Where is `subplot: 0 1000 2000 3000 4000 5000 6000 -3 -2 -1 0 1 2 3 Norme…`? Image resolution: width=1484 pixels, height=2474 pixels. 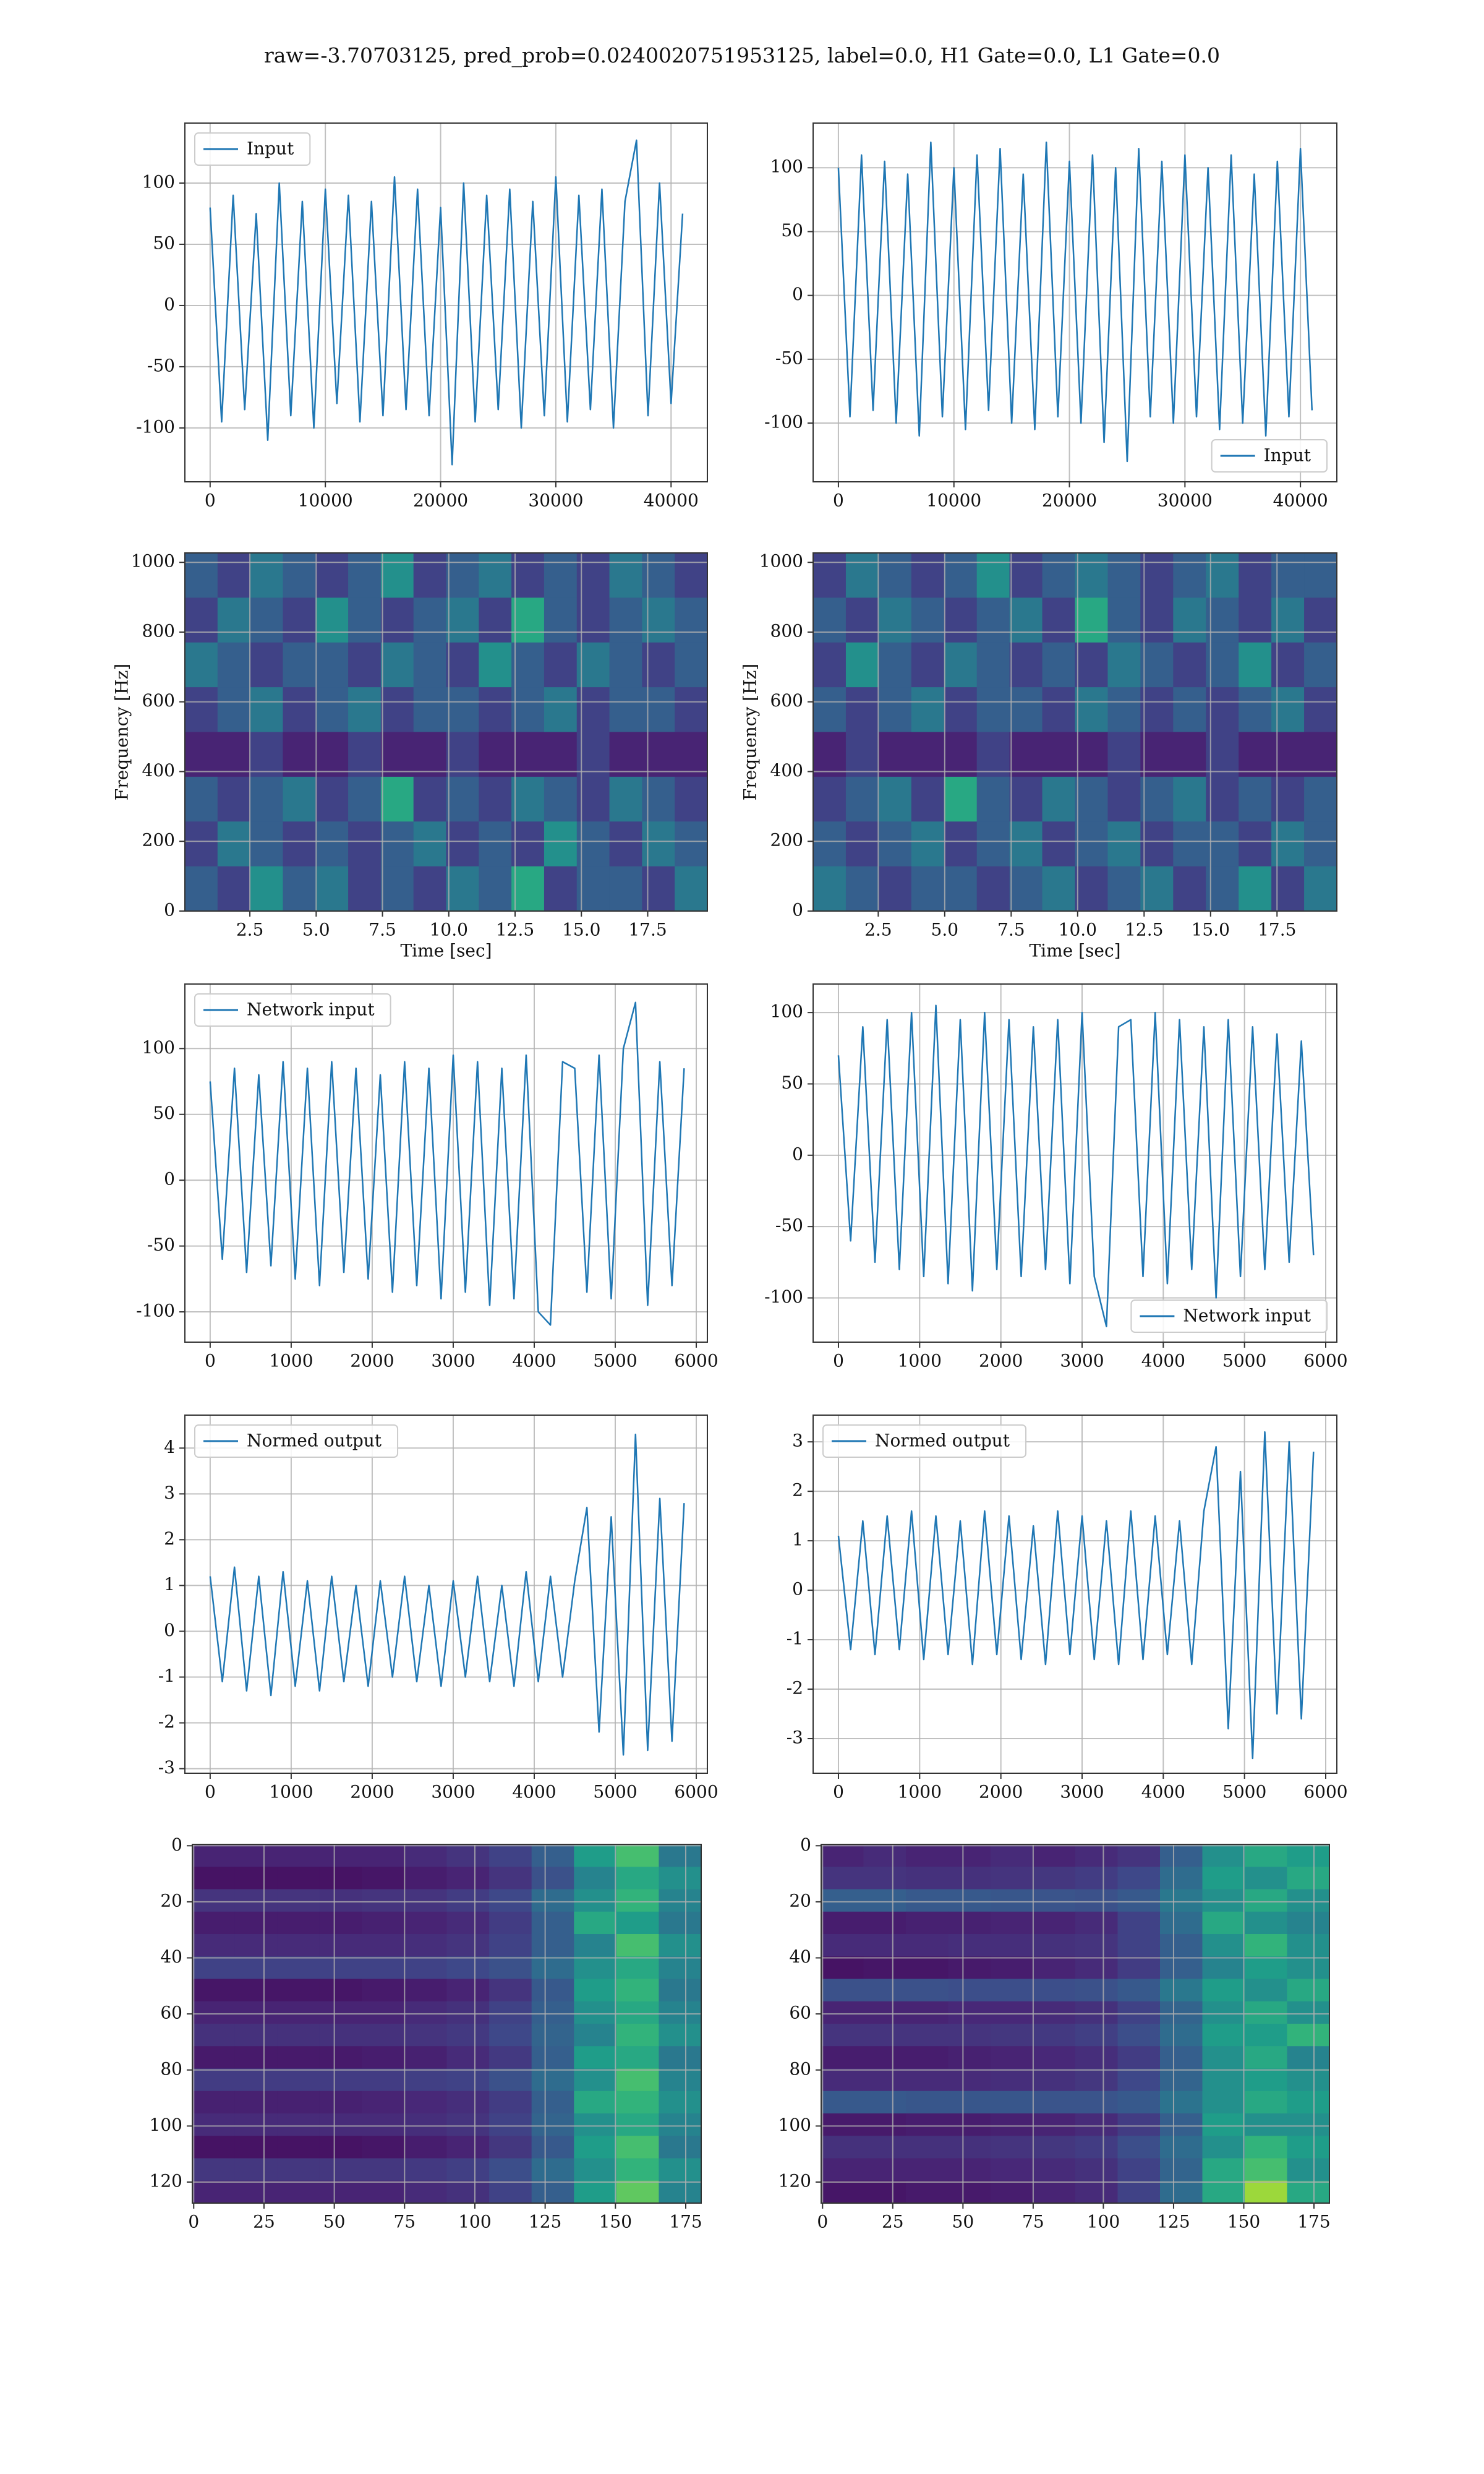 subplot: 0 1000 2000 3000 4000 5000 6000 -3 -2 -1 0 1 2 3 Norme… is located at coordinates (1067, 1608).